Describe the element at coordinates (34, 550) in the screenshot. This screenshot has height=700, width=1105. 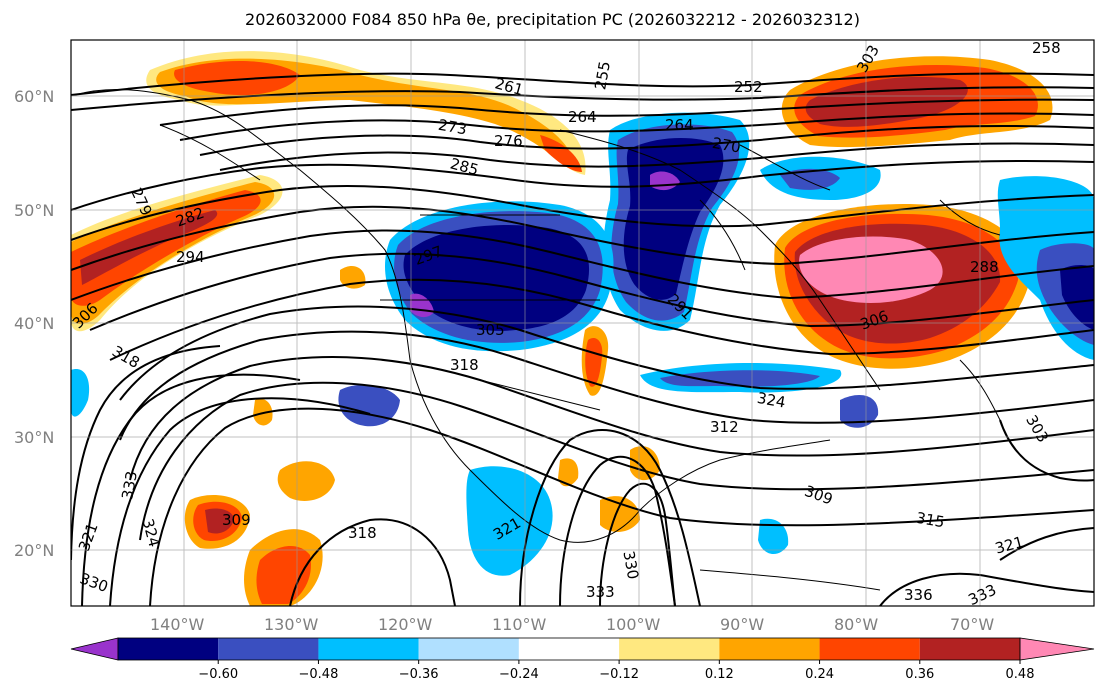
I see `lat-label: 20°N` at that location.